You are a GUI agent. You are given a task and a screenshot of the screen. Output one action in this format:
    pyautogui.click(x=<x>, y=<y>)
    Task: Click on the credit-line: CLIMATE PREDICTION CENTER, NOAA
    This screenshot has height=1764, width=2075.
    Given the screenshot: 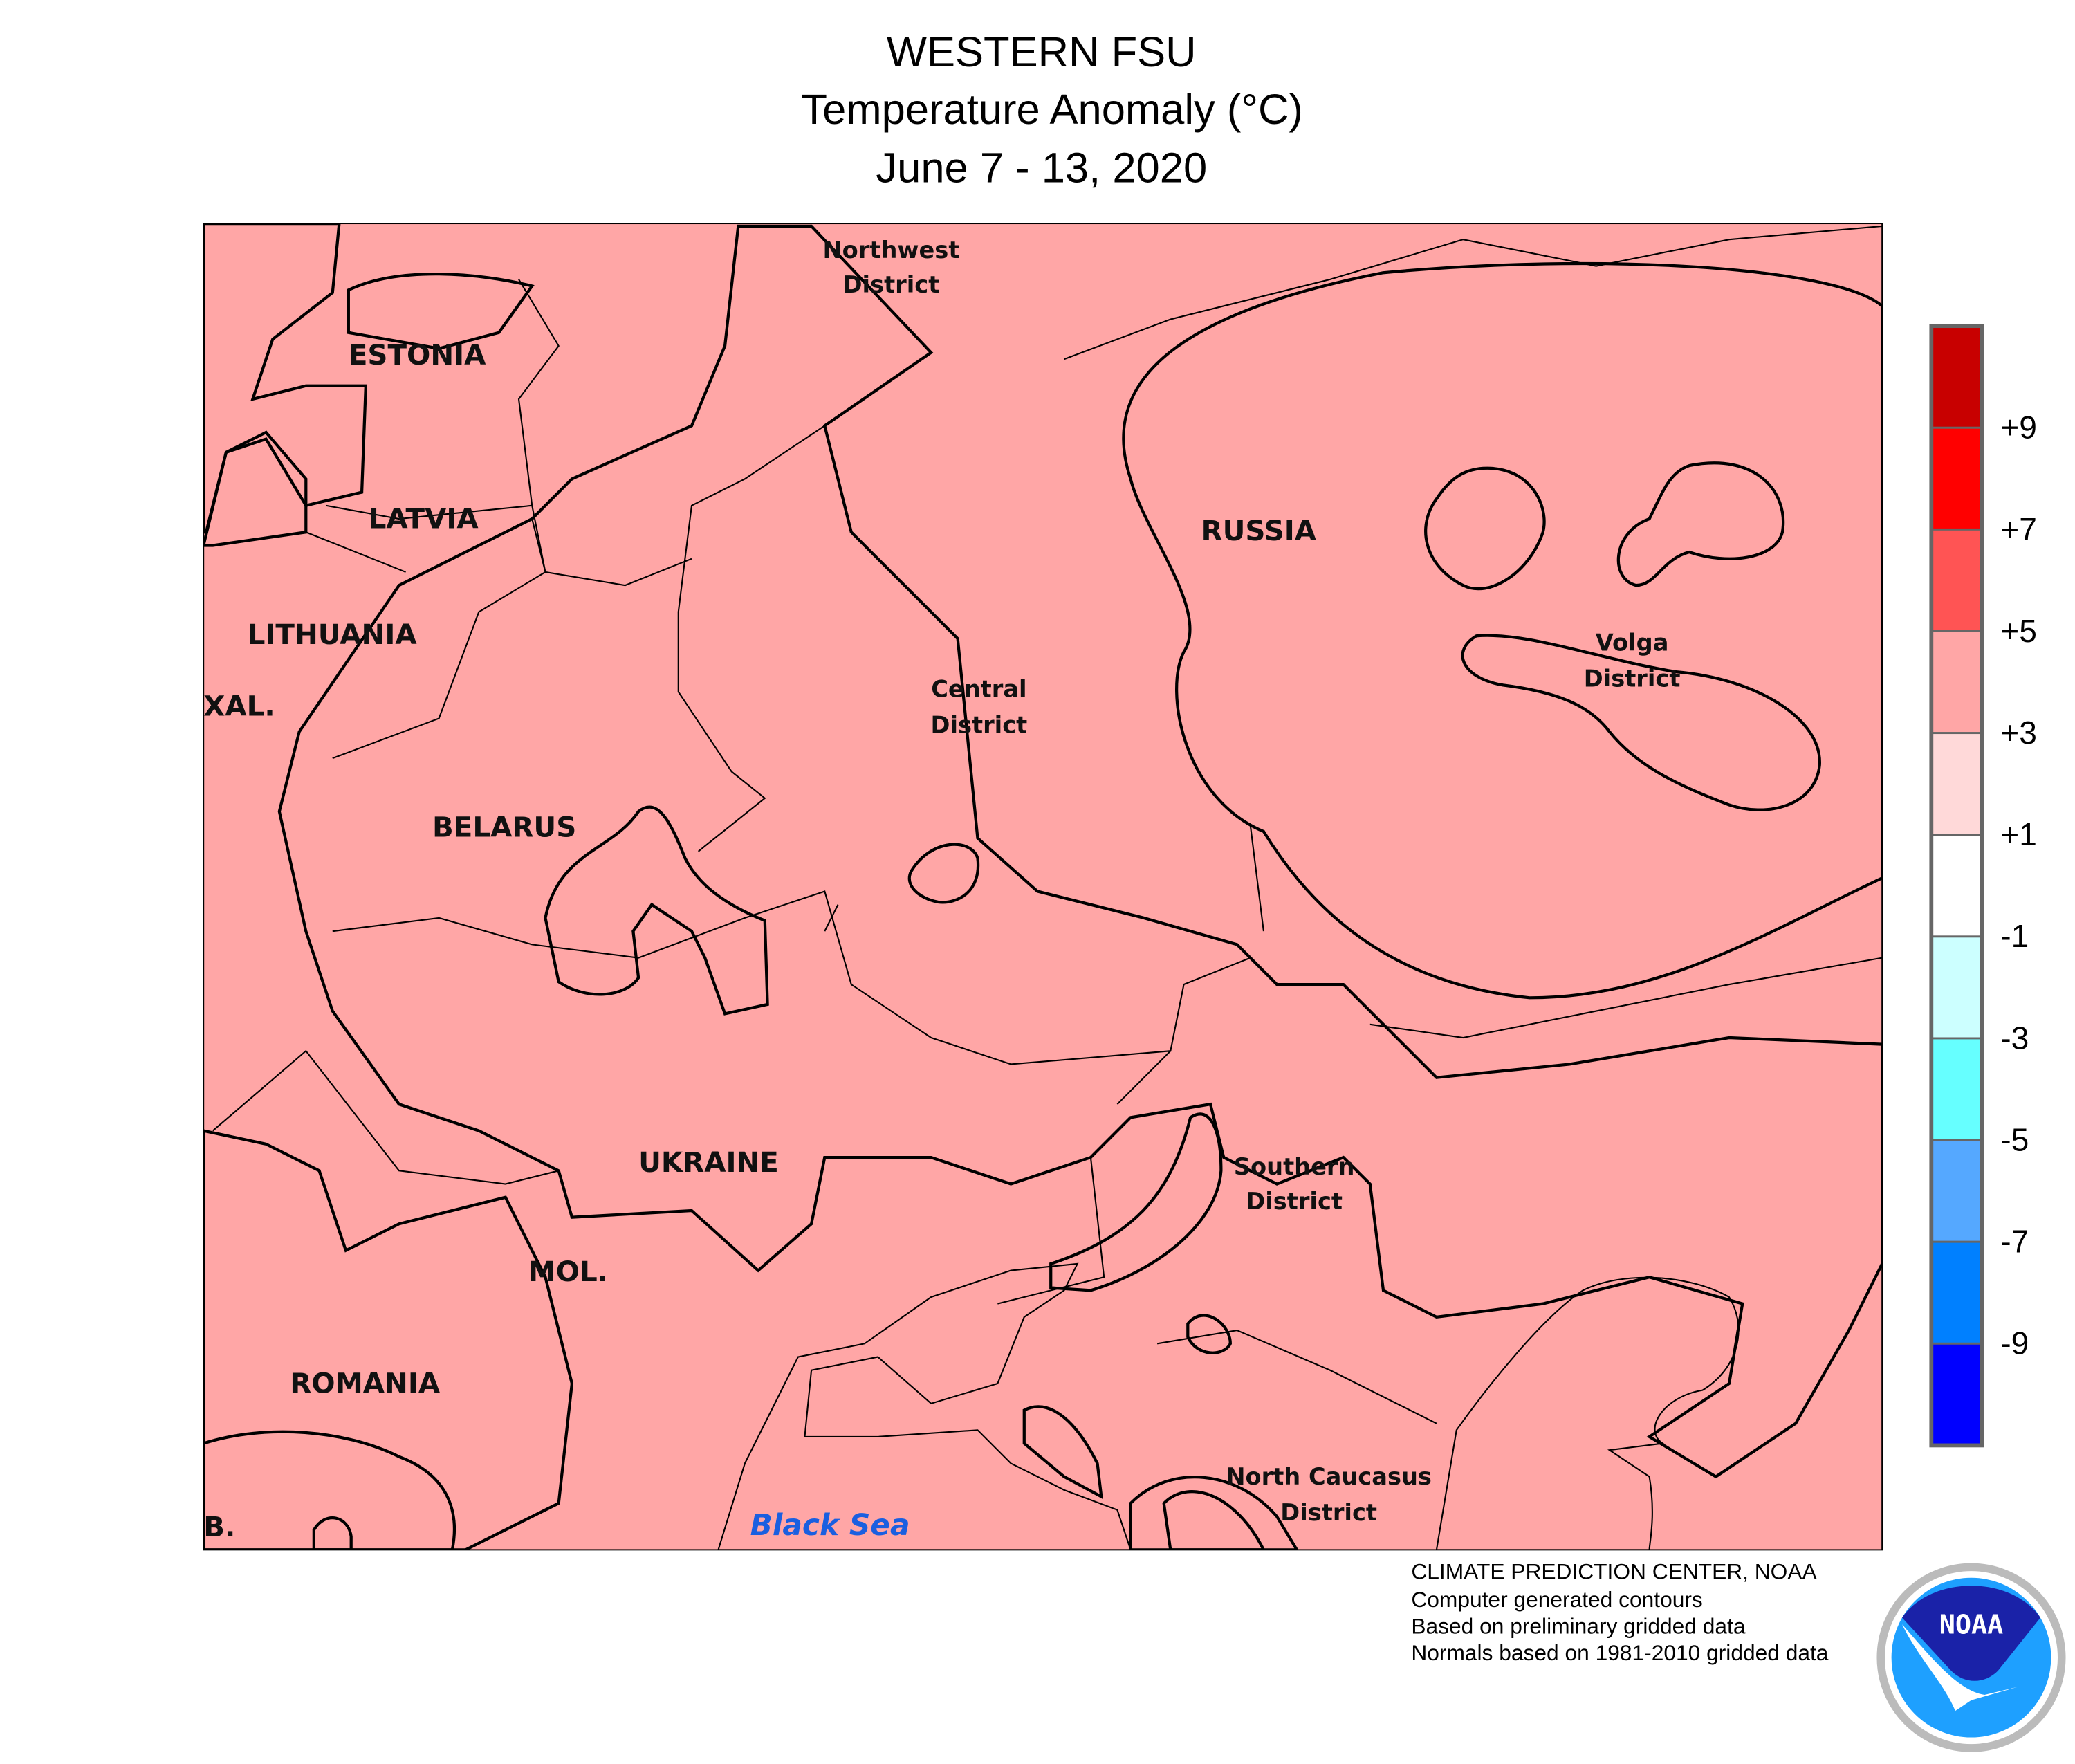 What is the action you would take?
    pyautogui.click(x=1614, y=1571)
    